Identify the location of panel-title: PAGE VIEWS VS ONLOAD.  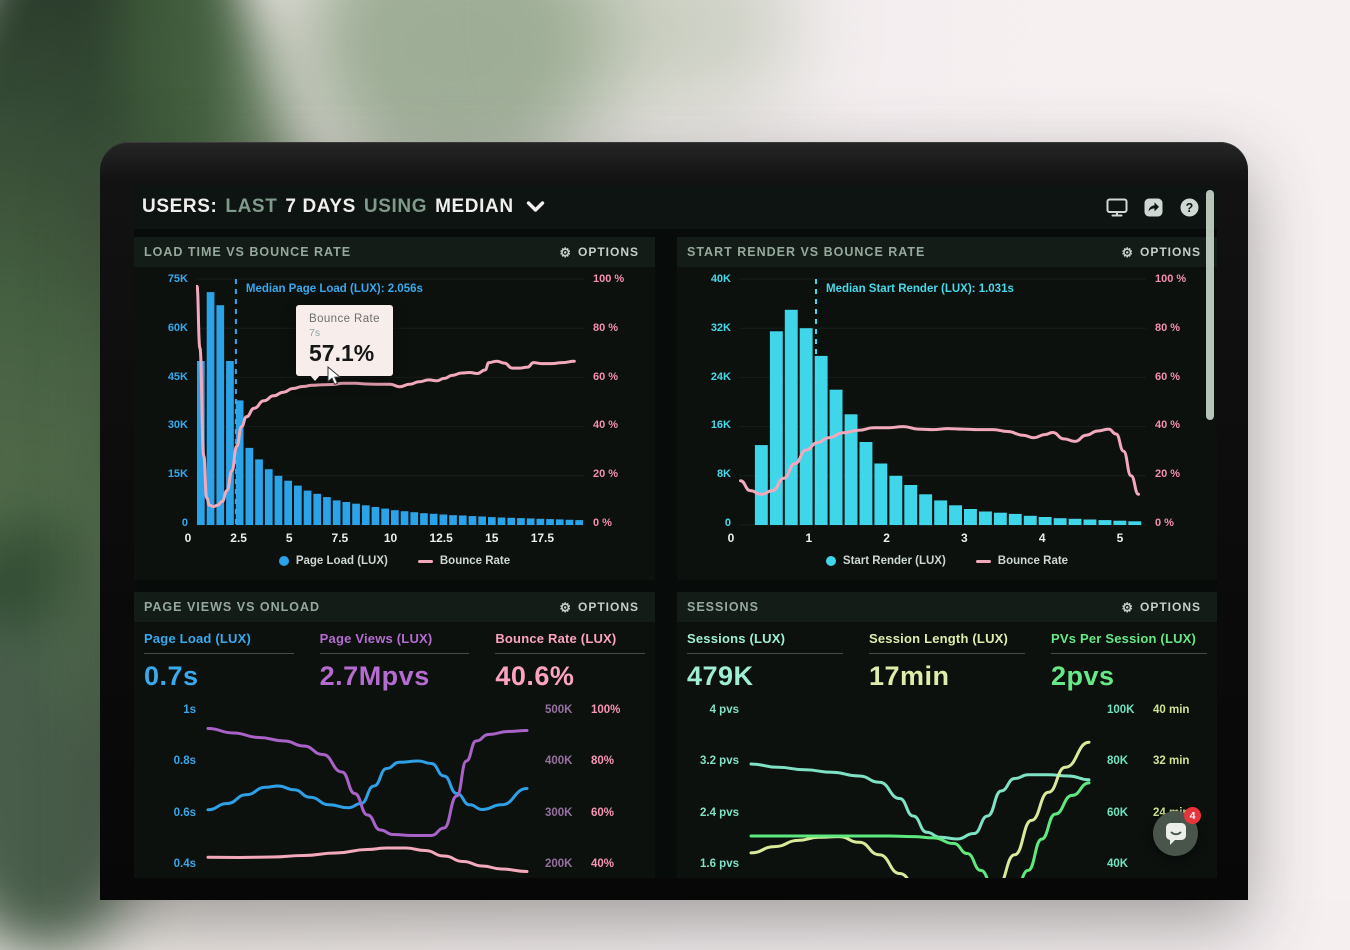
(232, 607).